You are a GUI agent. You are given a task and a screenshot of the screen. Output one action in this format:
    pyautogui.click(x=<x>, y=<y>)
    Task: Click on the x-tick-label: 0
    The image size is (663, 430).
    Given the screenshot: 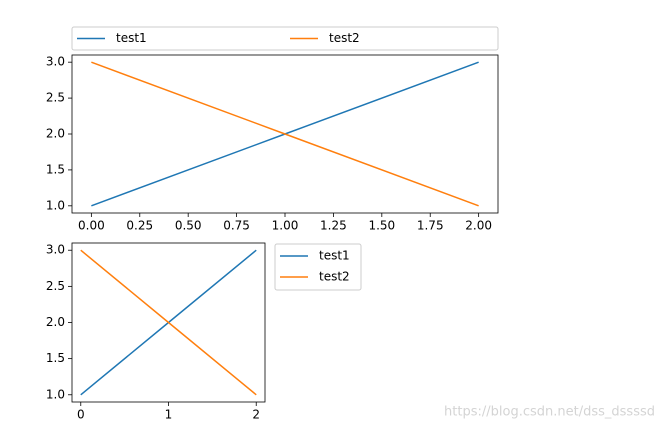 What is the action you would take?
    pyautogui.click(x=81, y=415)
    